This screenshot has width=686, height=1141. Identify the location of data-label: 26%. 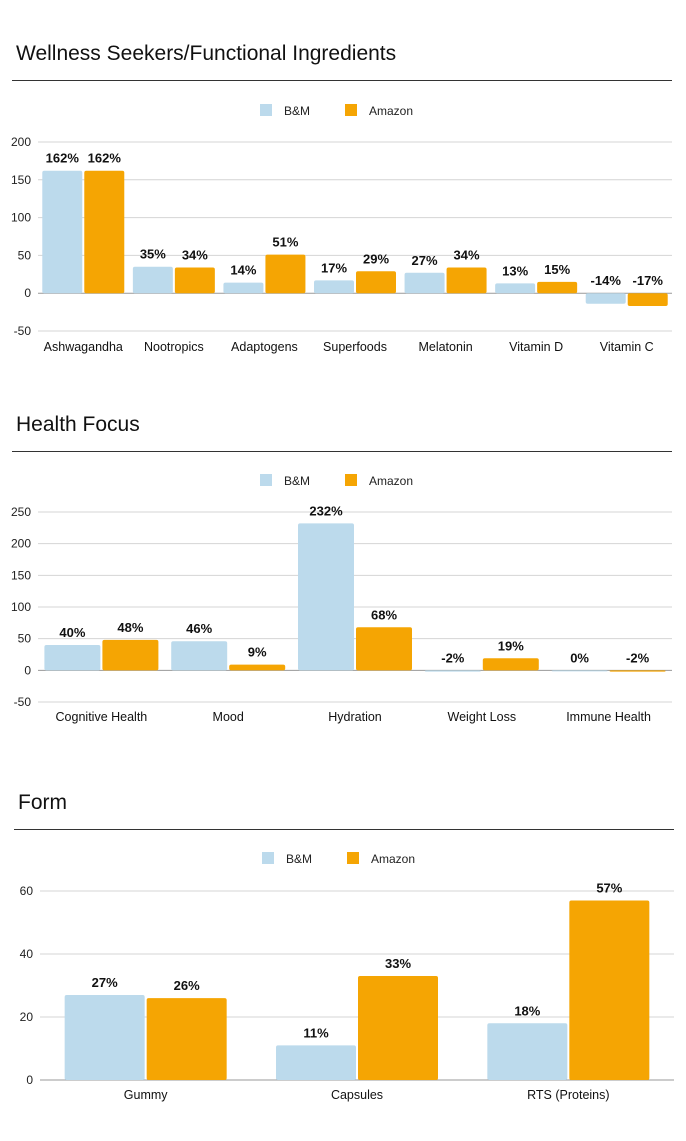
(187, 985).